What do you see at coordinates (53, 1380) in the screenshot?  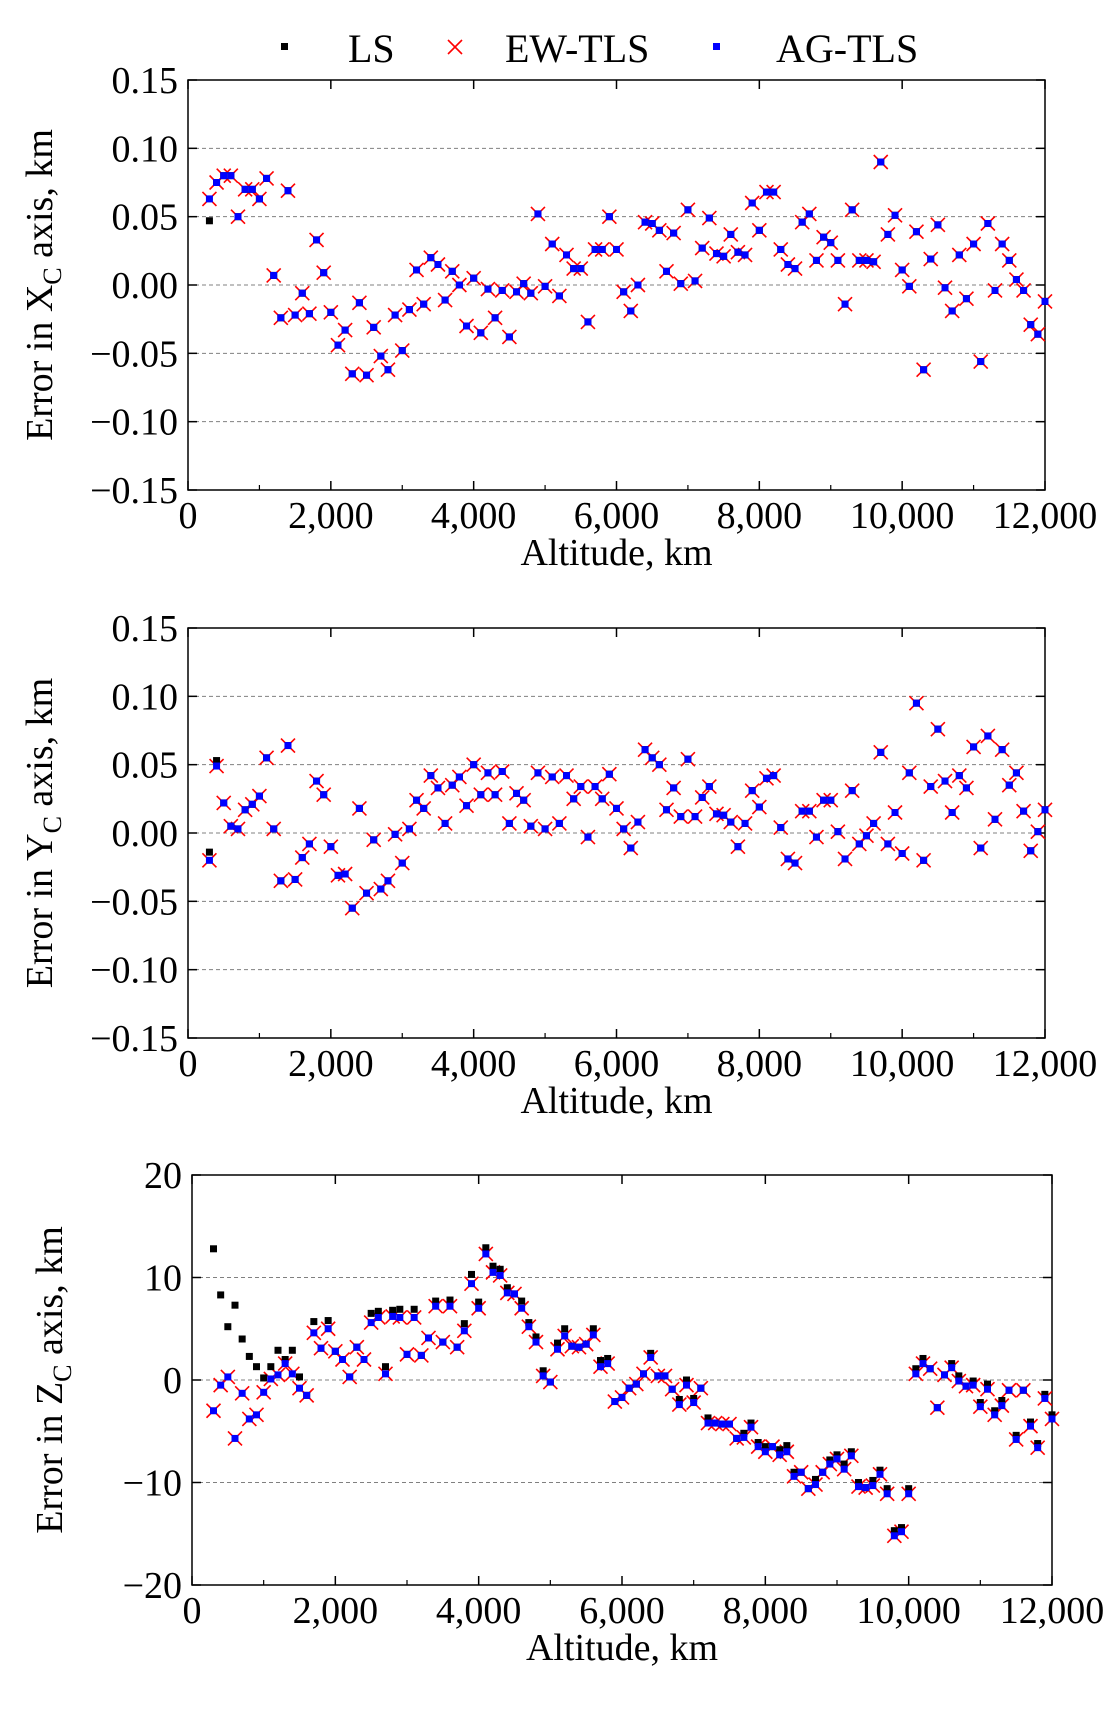 I see `y-axis-title: Error in ZC axis, km` at bounding box center [53, 1380].